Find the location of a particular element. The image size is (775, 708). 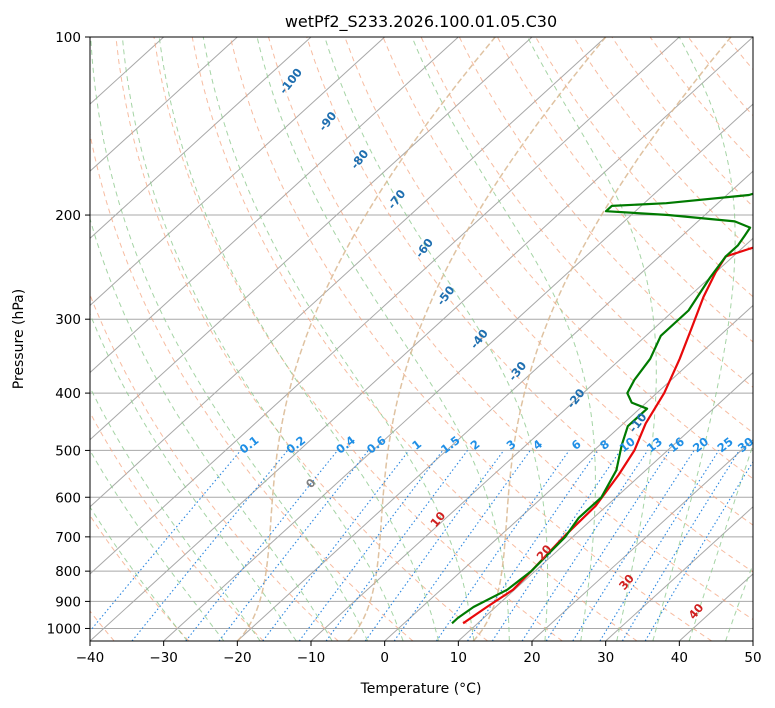

y-tick-label: 600 is located at coordinates (68, 498).